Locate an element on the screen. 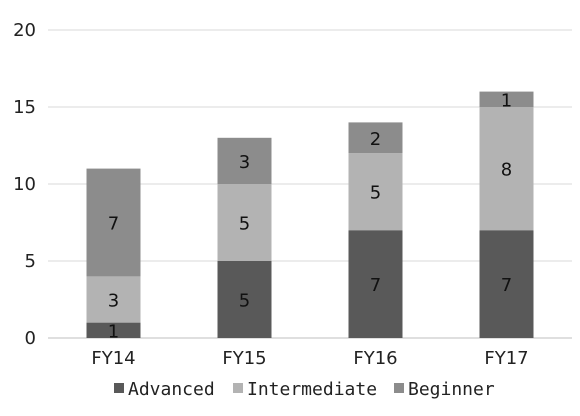  legend-label-advanced: Advanced is located at coordinates (171, 389).